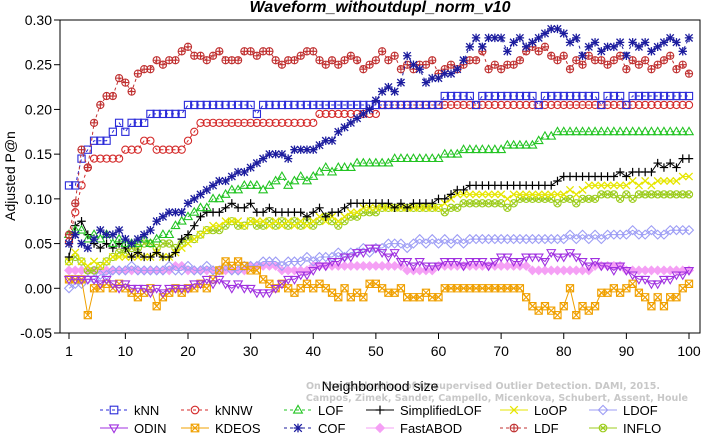 This screenshot has width=702, height=434. I want to click on legend-entry: ODIN, so click(133, 427).